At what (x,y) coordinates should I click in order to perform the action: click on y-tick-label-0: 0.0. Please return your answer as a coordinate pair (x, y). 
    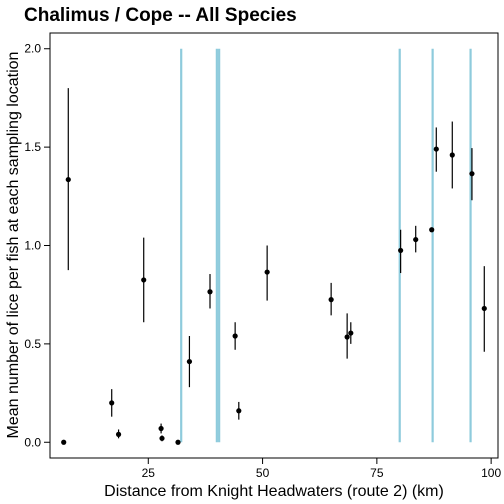
    Looking at the image, I should click on (32, 442).